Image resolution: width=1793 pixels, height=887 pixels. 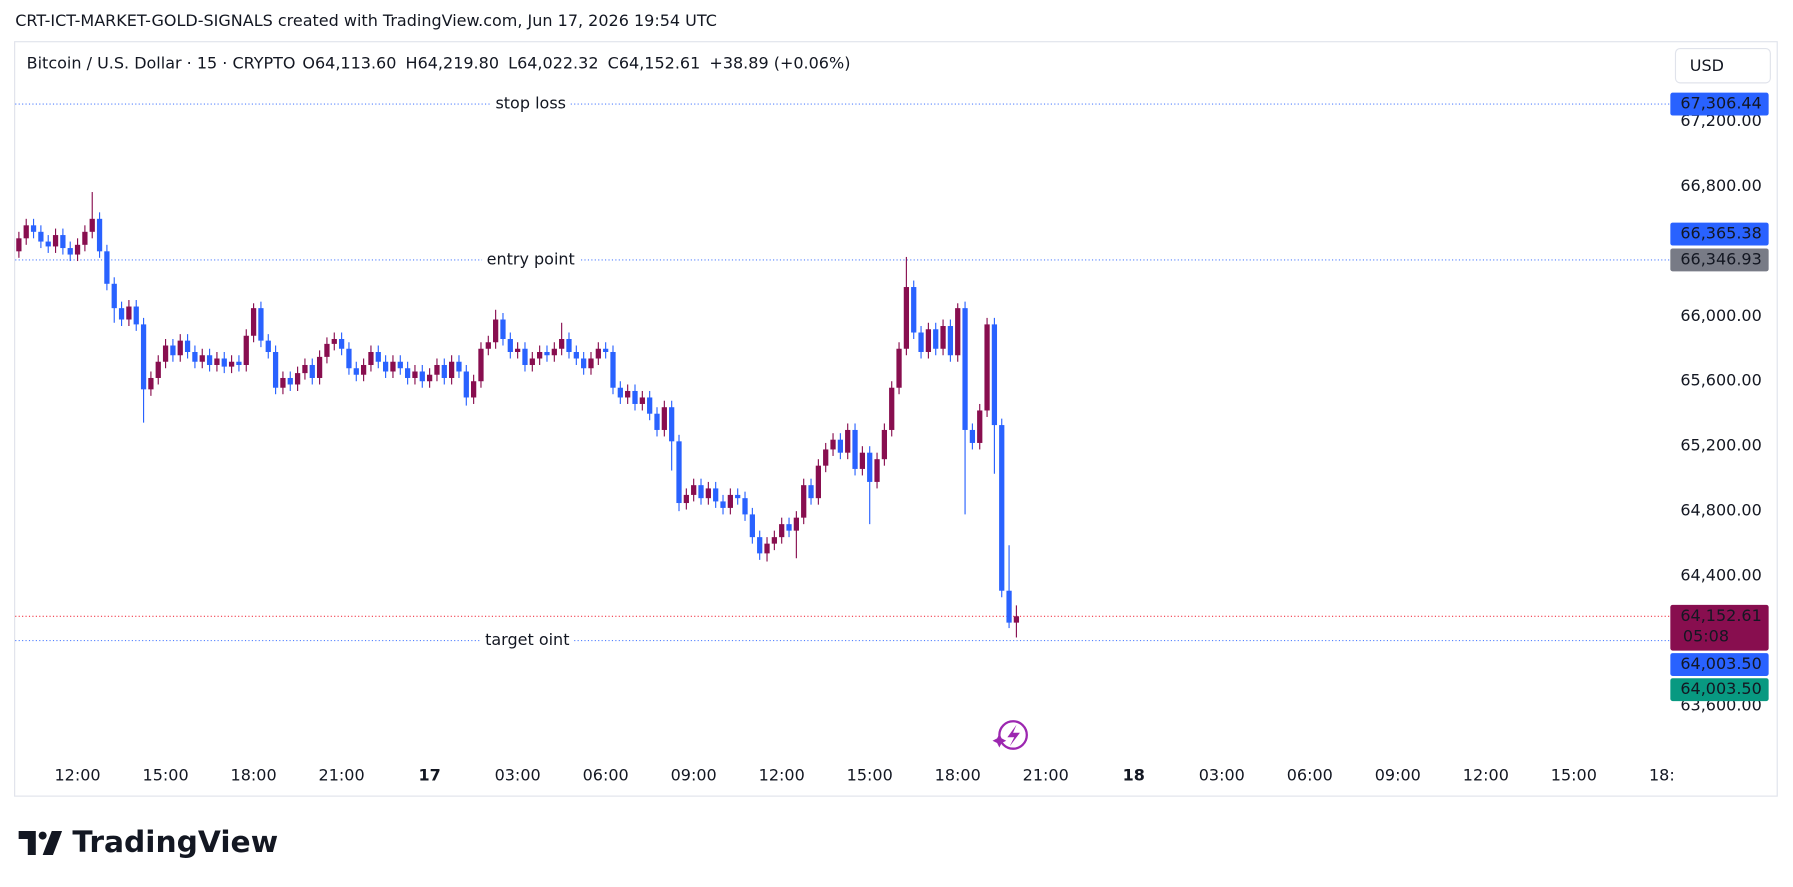 What do you see at coordinates (429, 775) in the screenshot?
I see `x-tick-label: 17` at bounding box center [429, 775].